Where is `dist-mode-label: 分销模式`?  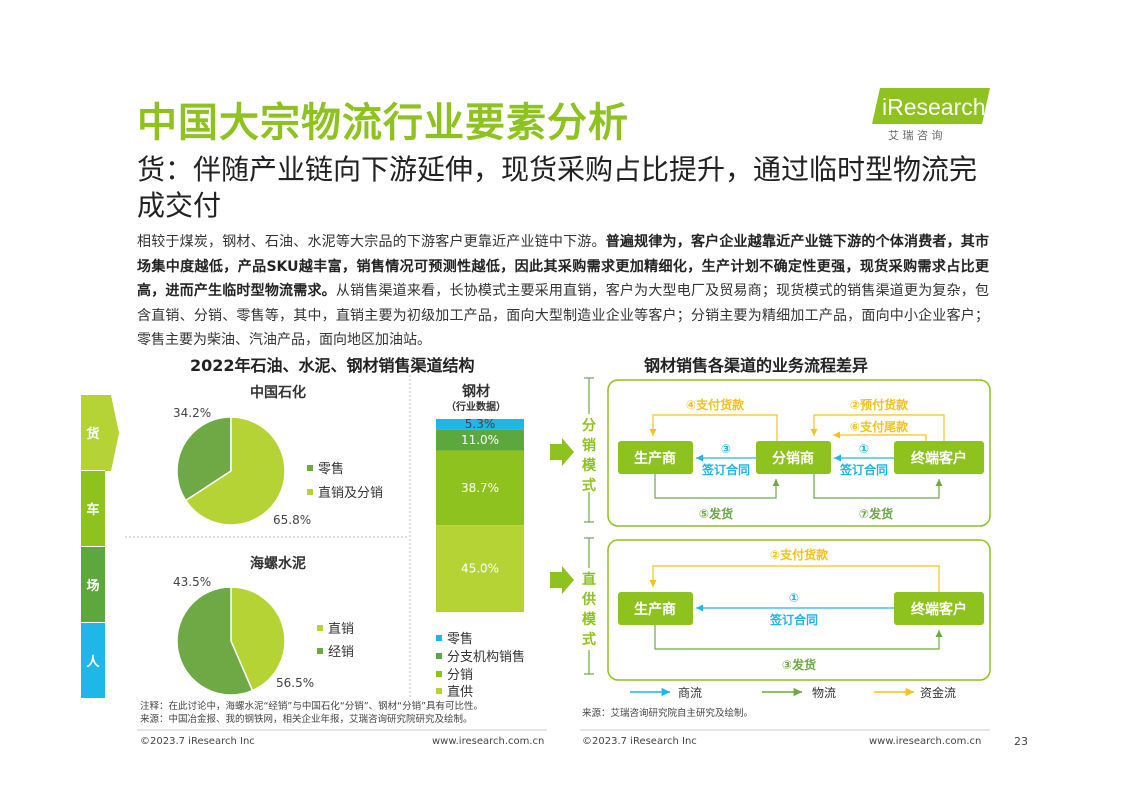 dist-mode-label: 分销模式 is located at coordinates (589, 456).